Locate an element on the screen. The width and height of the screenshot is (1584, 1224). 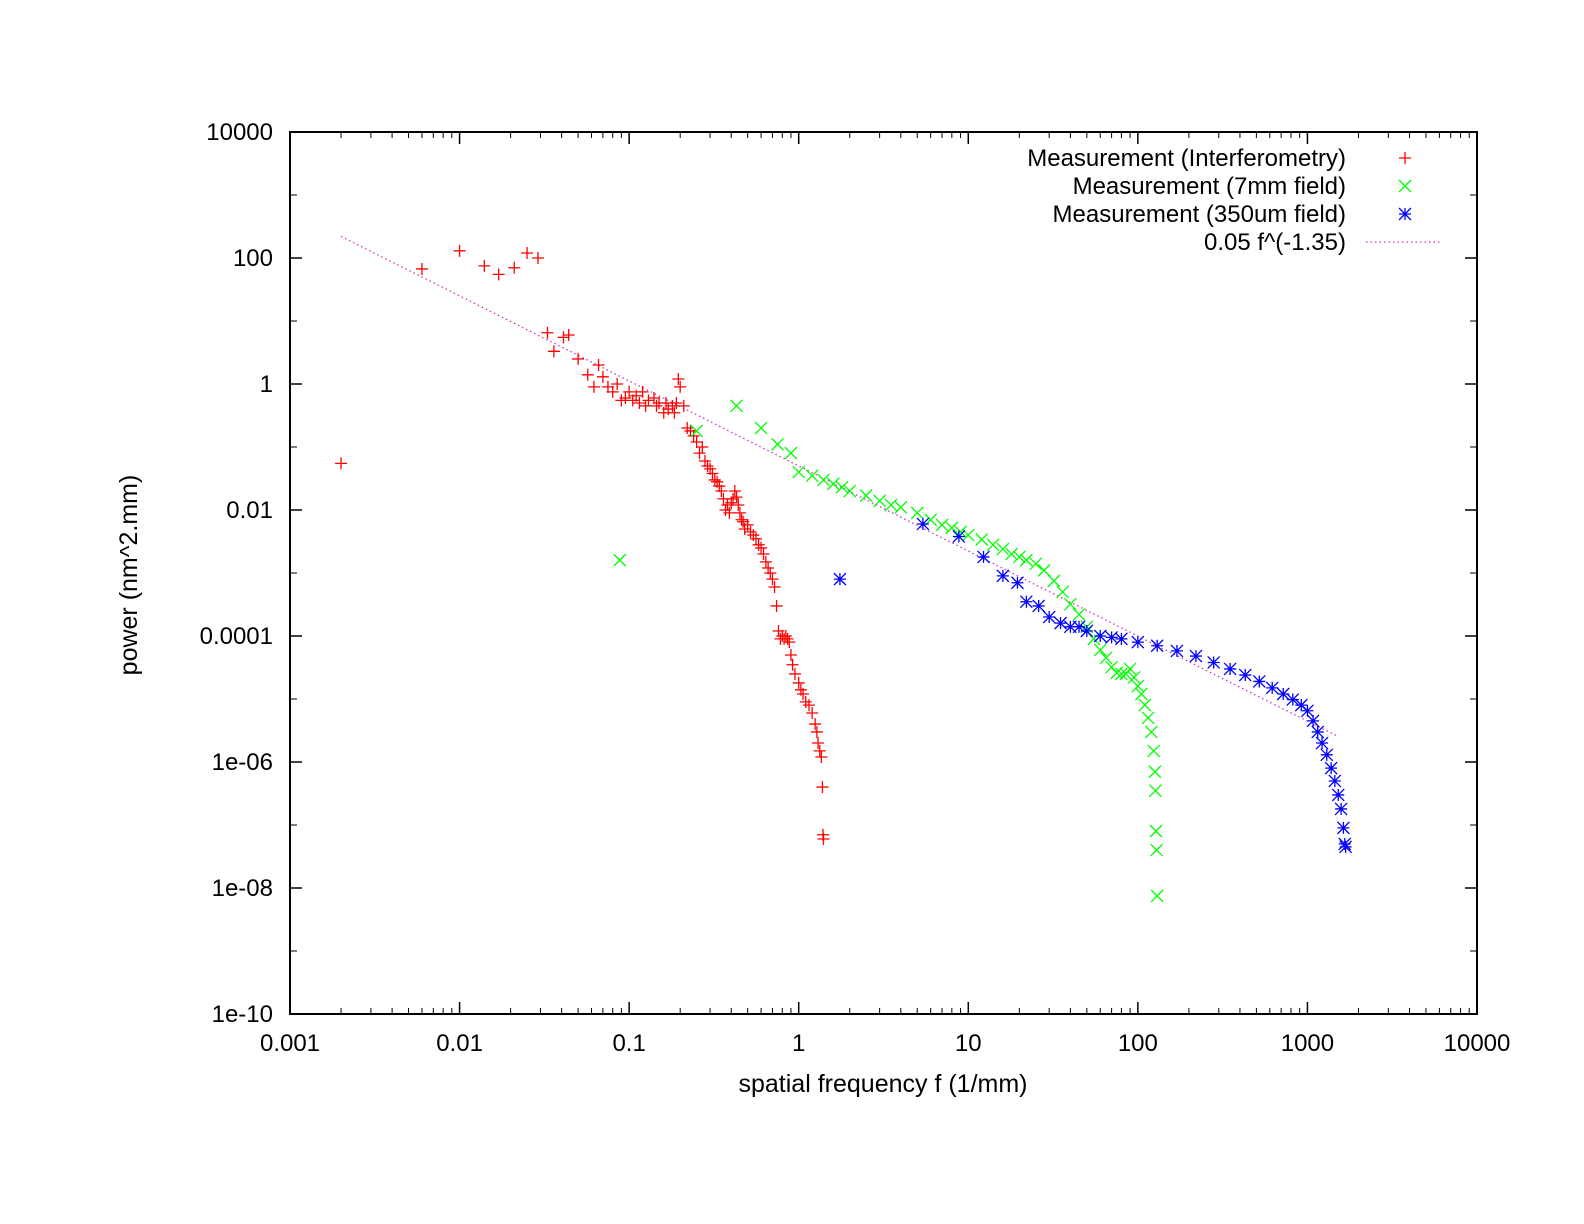
legend-swatch is located at coordinates (1405, 158).